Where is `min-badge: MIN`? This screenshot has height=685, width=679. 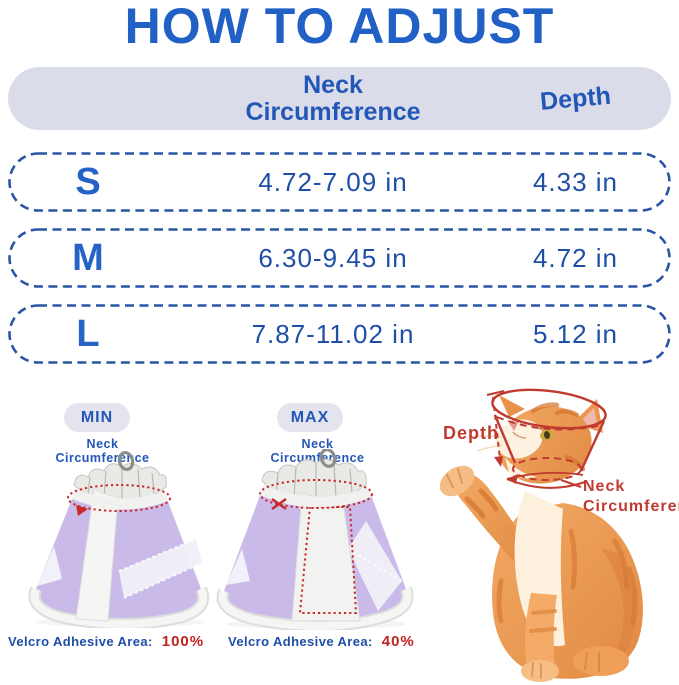 min-badge: MIN is located at coordinates (97, 417).